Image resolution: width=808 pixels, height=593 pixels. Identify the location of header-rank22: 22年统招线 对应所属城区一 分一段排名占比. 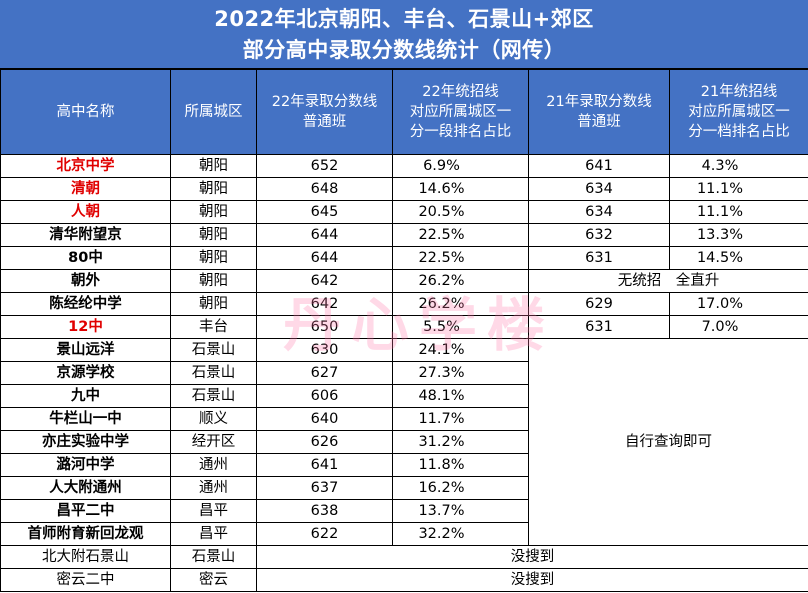
(460, 112).